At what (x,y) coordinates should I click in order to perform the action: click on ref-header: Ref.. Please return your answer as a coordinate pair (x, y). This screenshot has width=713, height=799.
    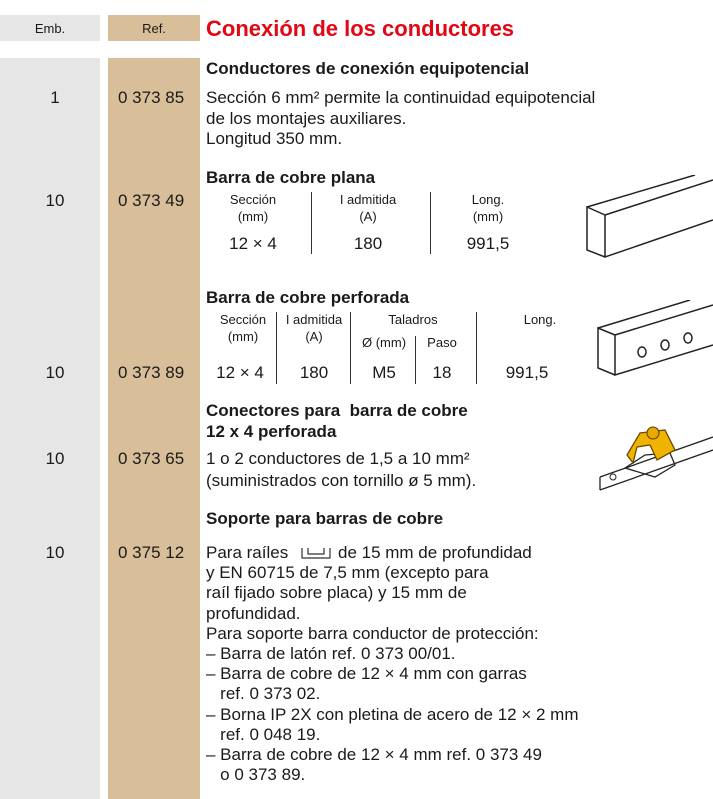
    Looking at the image, I should click on (154, 28).